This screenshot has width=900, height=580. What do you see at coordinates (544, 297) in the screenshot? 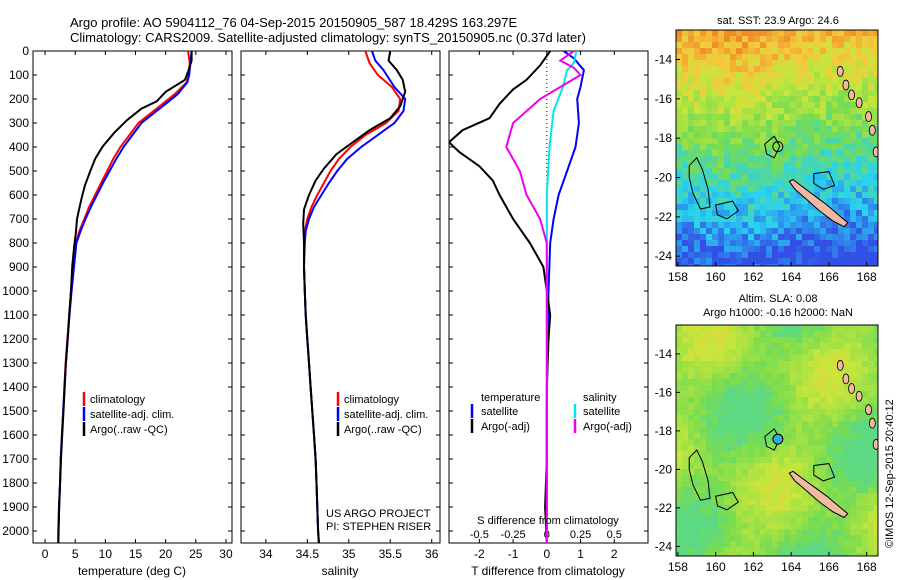
I see `series-line-argo-adj-` at bounding box center [544, 297].